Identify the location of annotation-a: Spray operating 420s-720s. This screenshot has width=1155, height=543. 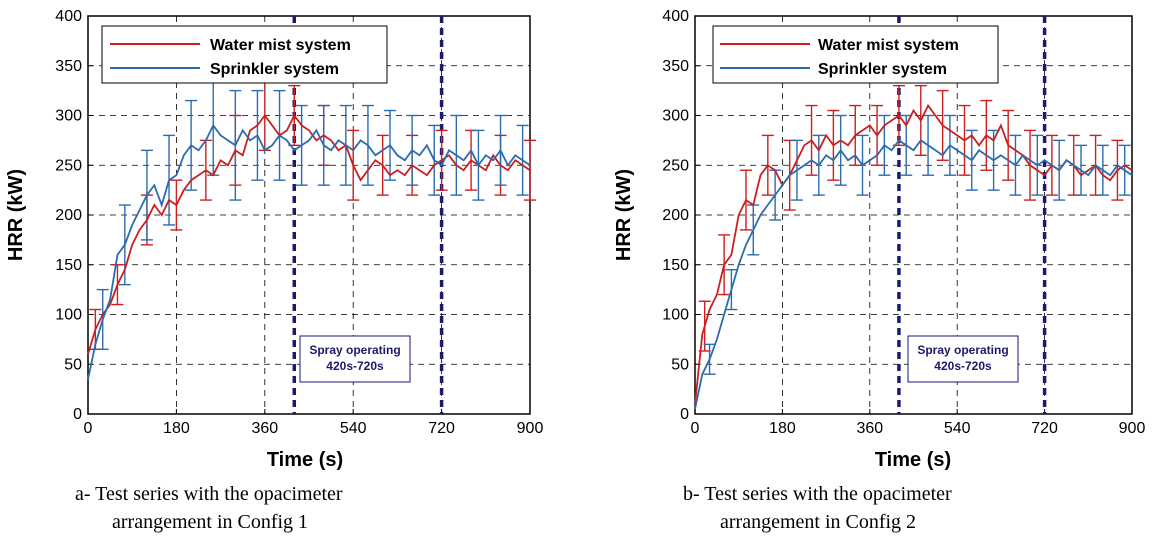
(355, 359).